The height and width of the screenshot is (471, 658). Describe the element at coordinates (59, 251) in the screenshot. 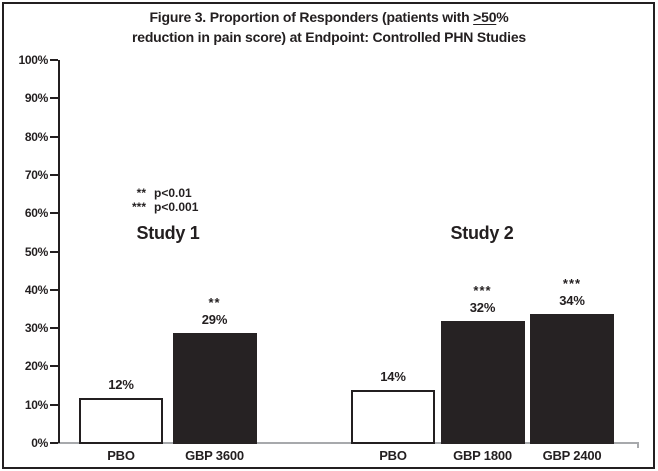

I see `y-axis` at that location.